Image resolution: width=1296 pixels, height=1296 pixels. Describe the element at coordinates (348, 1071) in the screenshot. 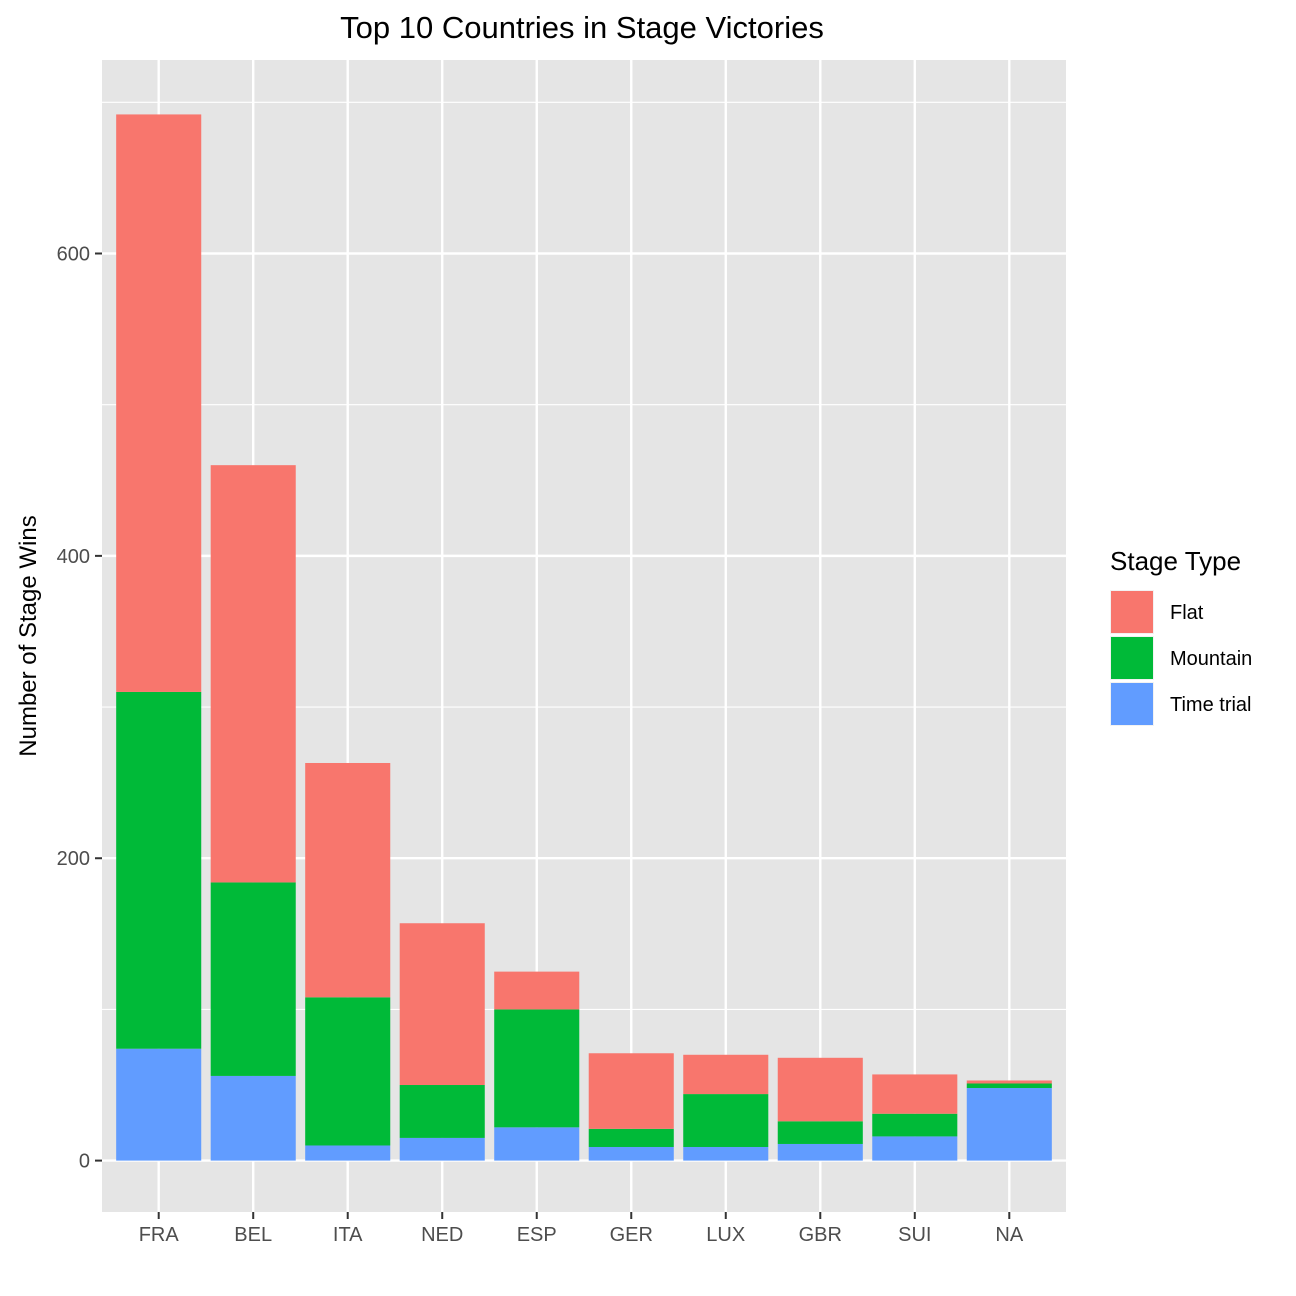

I see `bar-ita-mountain` at that location.